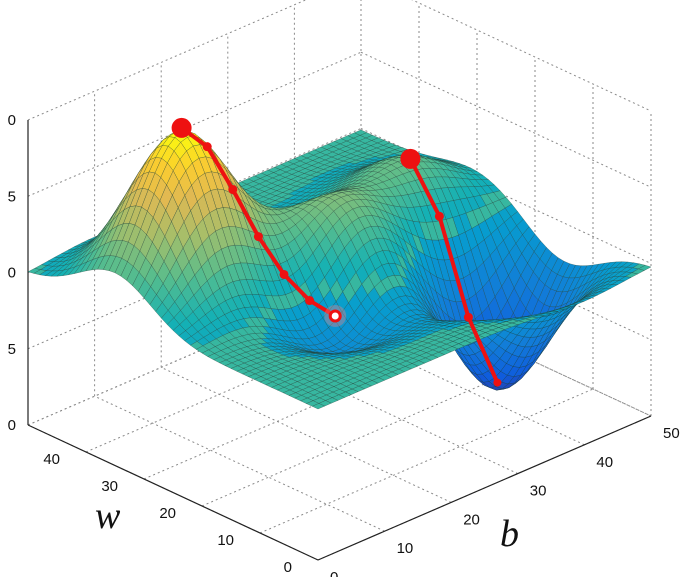 This screenshot has width=698, height=577. Describe the element at coordinates (671, 433) in the screenshot. I see `b-tick-label: 50` at that location.